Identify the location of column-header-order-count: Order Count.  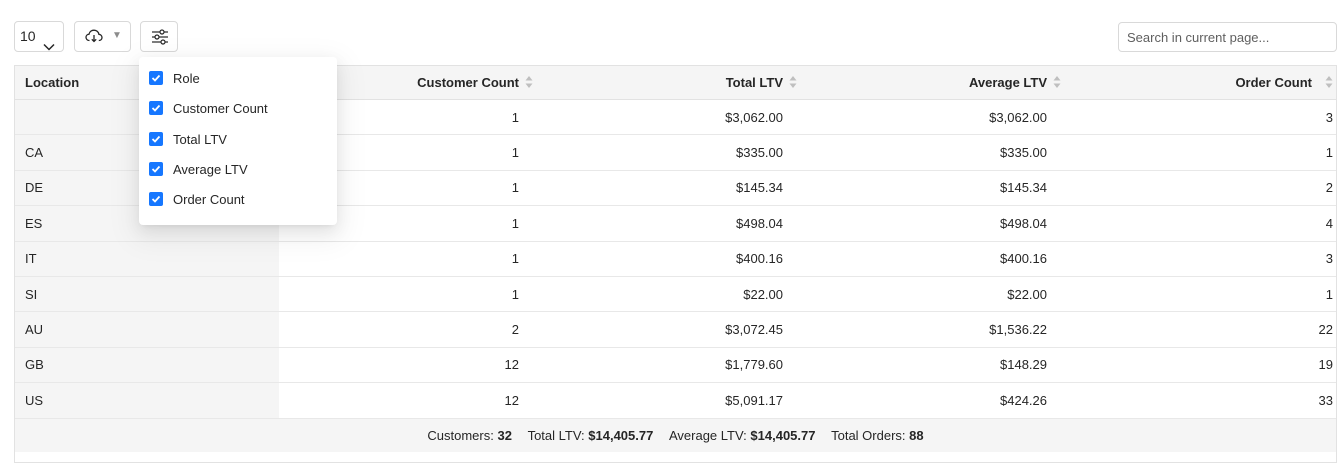
(1203, 83).